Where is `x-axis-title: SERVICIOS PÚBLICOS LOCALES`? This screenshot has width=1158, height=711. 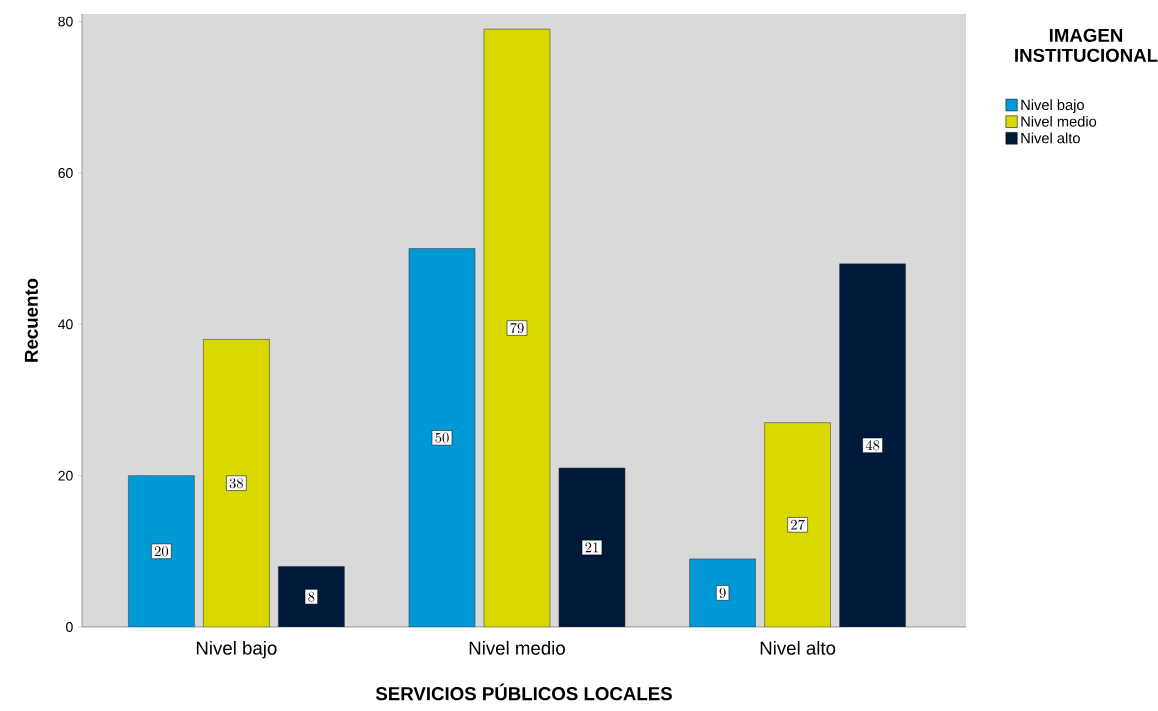
x-axis-title: SERVICIOS PÚBLICOS LOCALES is located at coordinates (523, 692).